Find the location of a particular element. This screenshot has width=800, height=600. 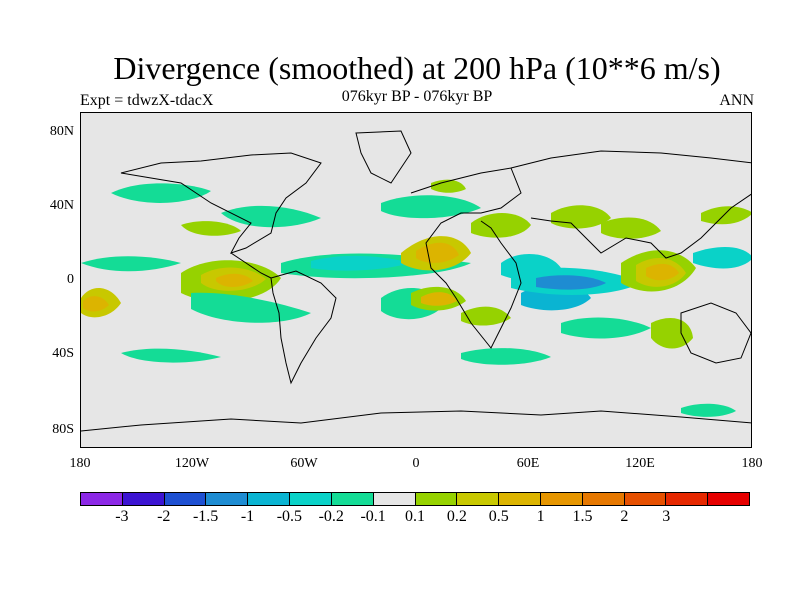

colorbar-label: 2 is located at coordinates (624, 516).